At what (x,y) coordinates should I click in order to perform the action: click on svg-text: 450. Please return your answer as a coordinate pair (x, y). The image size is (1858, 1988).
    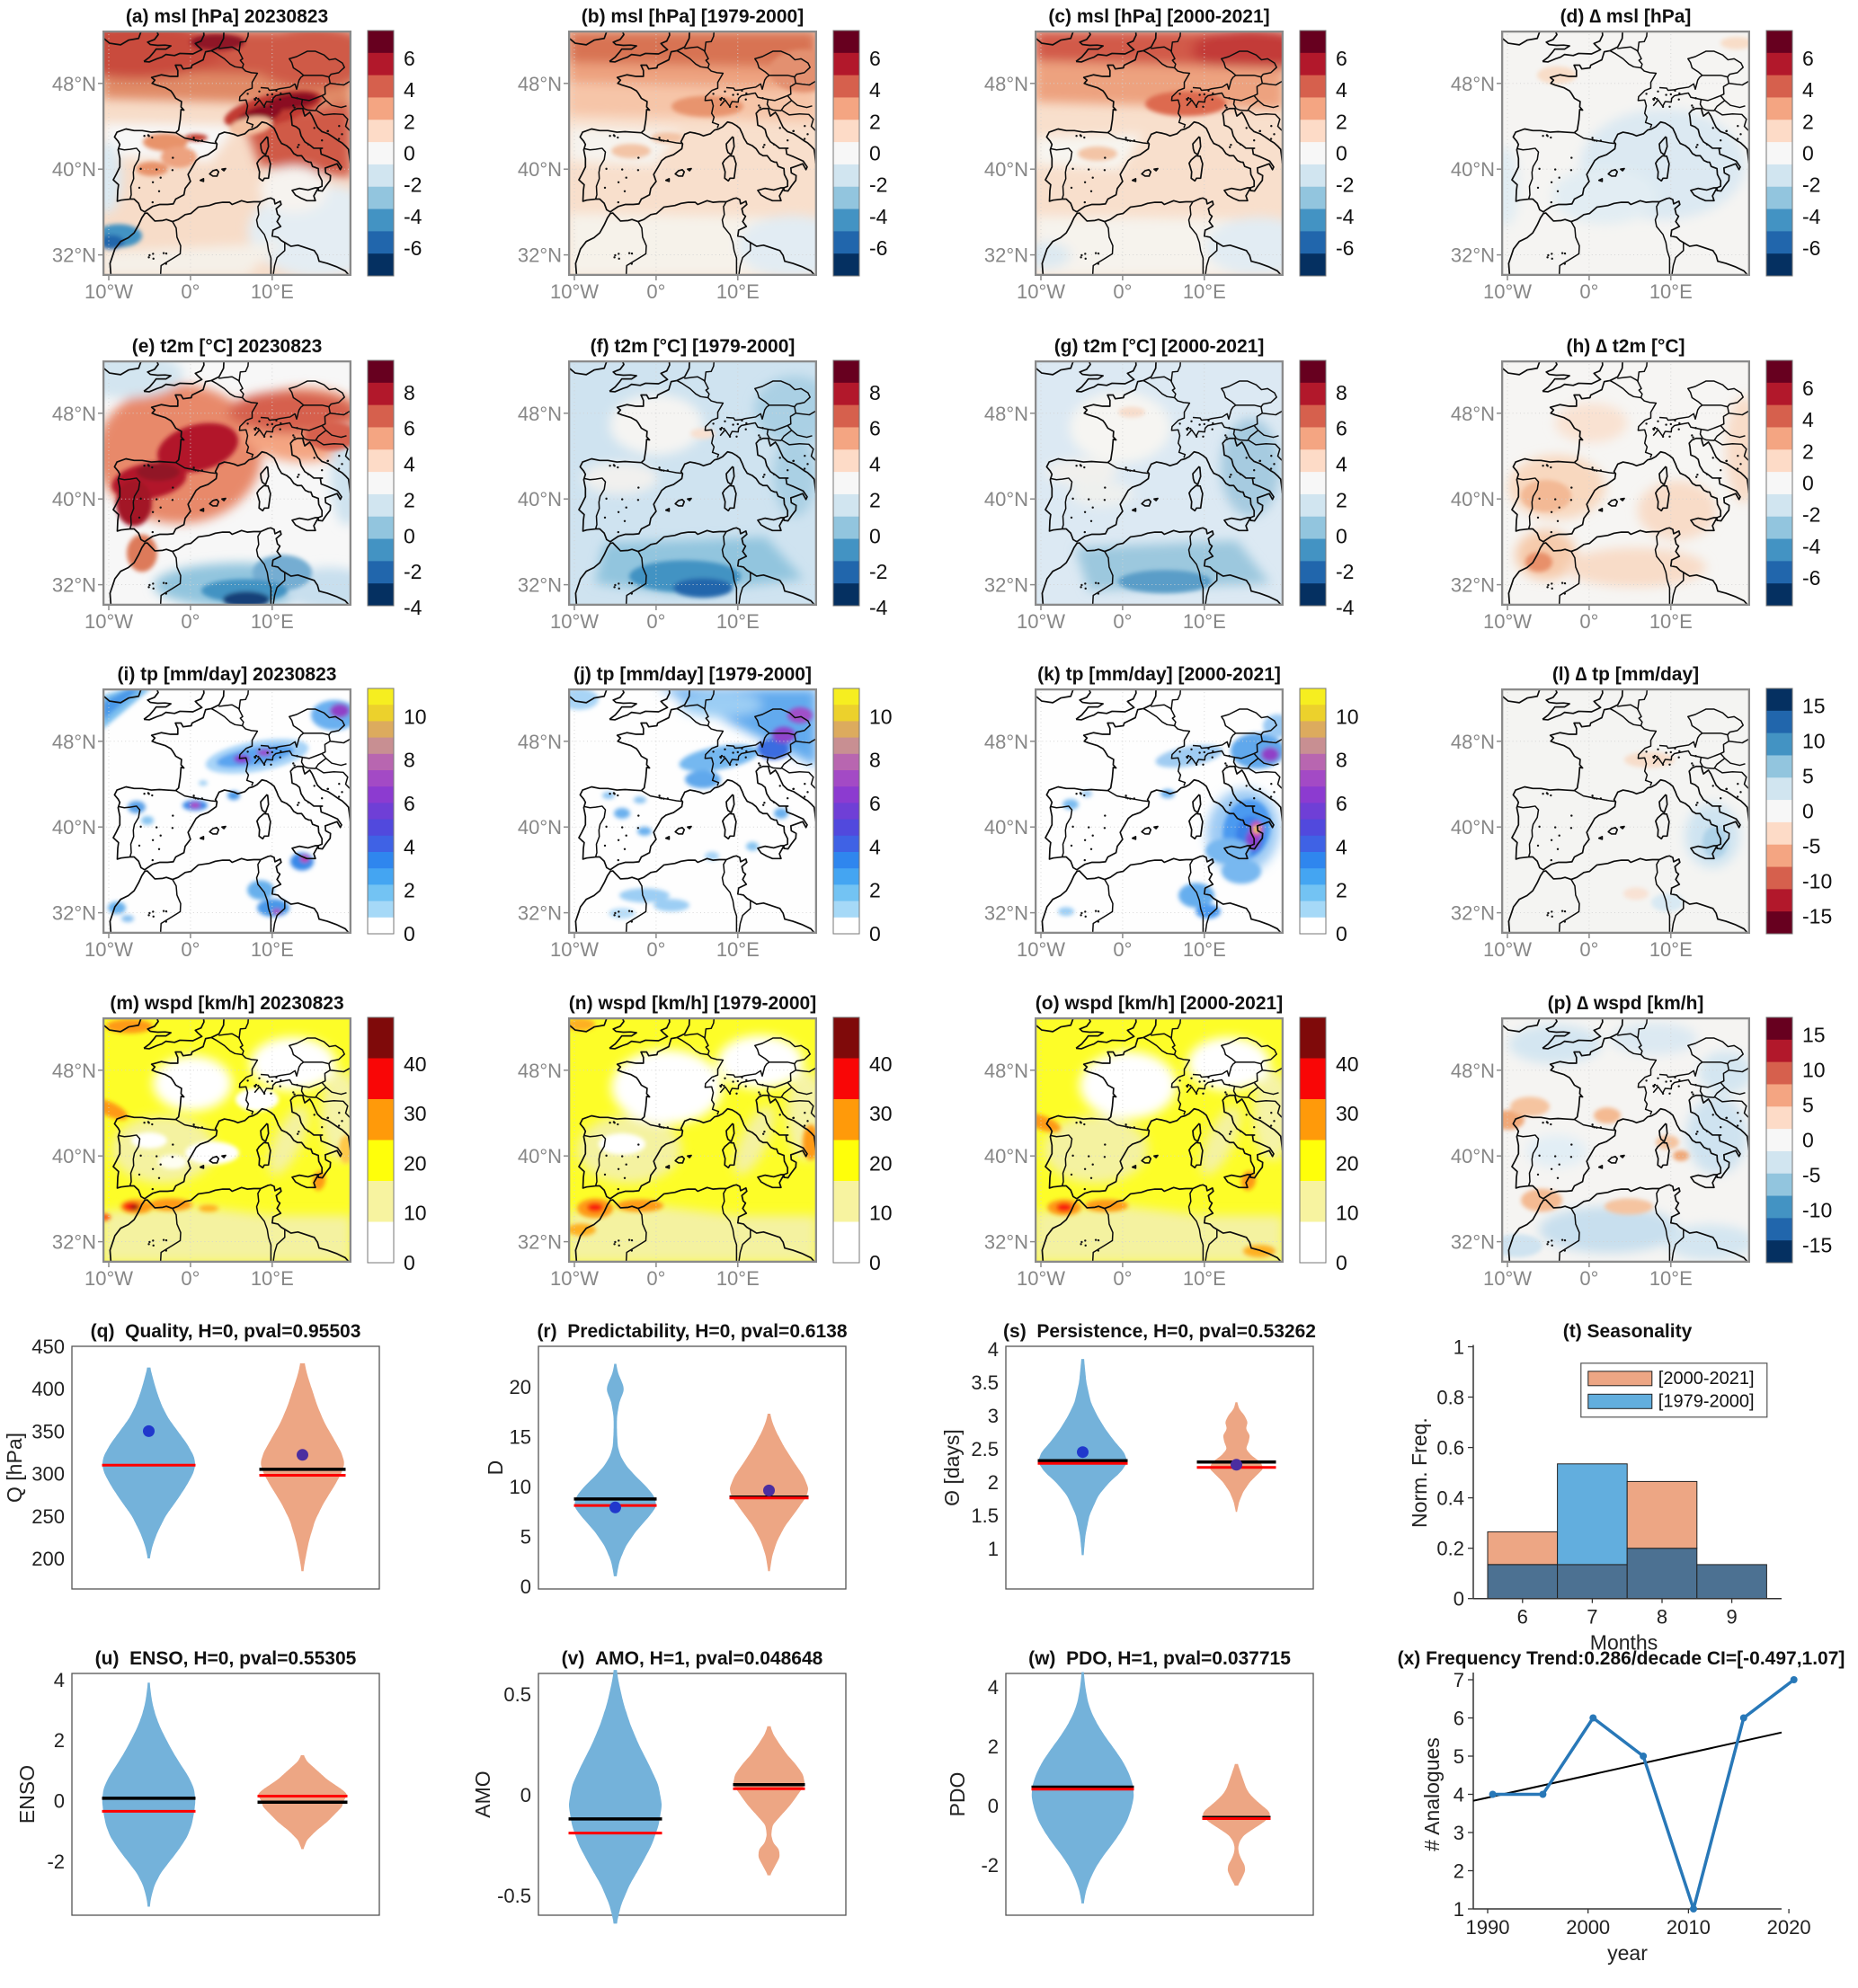
    Looking at the image, I should click on (48, 1347).